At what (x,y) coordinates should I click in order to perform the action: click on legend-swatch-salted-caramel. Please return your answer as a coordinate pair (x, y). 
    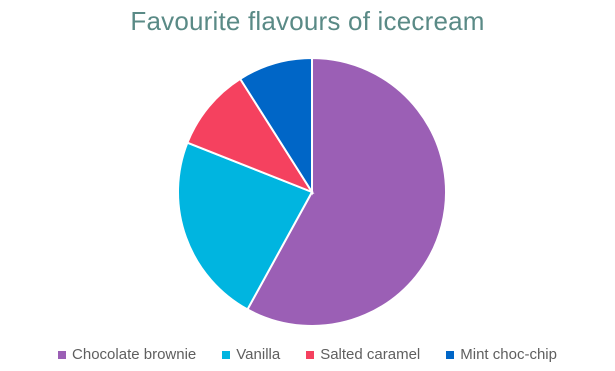
    Looking at the image, I should click on (310, 354).